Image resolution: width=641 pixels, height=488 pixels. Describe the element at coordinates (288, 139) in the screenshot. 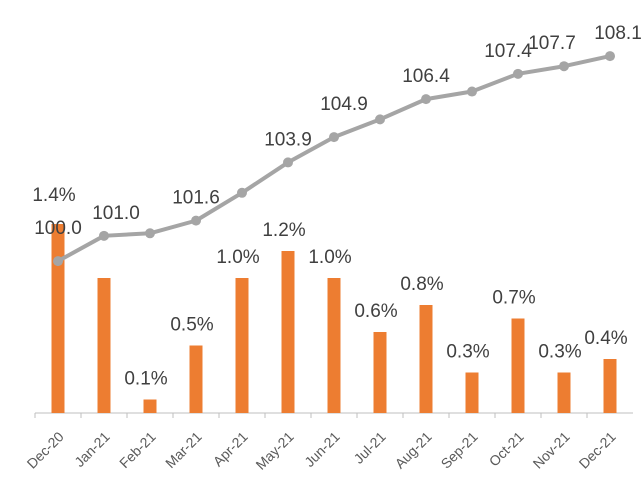

I see `line-value-label: 103.9` at that location.